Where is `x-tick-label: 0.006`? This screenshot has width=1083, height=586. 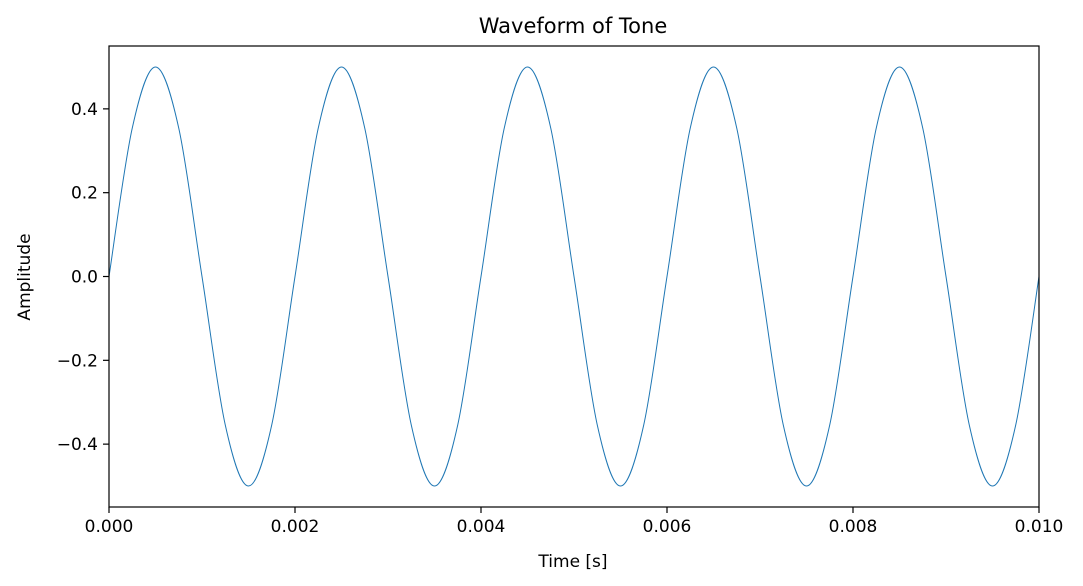
x-tick-label: 0.006 is located at coordinates (667, 527).